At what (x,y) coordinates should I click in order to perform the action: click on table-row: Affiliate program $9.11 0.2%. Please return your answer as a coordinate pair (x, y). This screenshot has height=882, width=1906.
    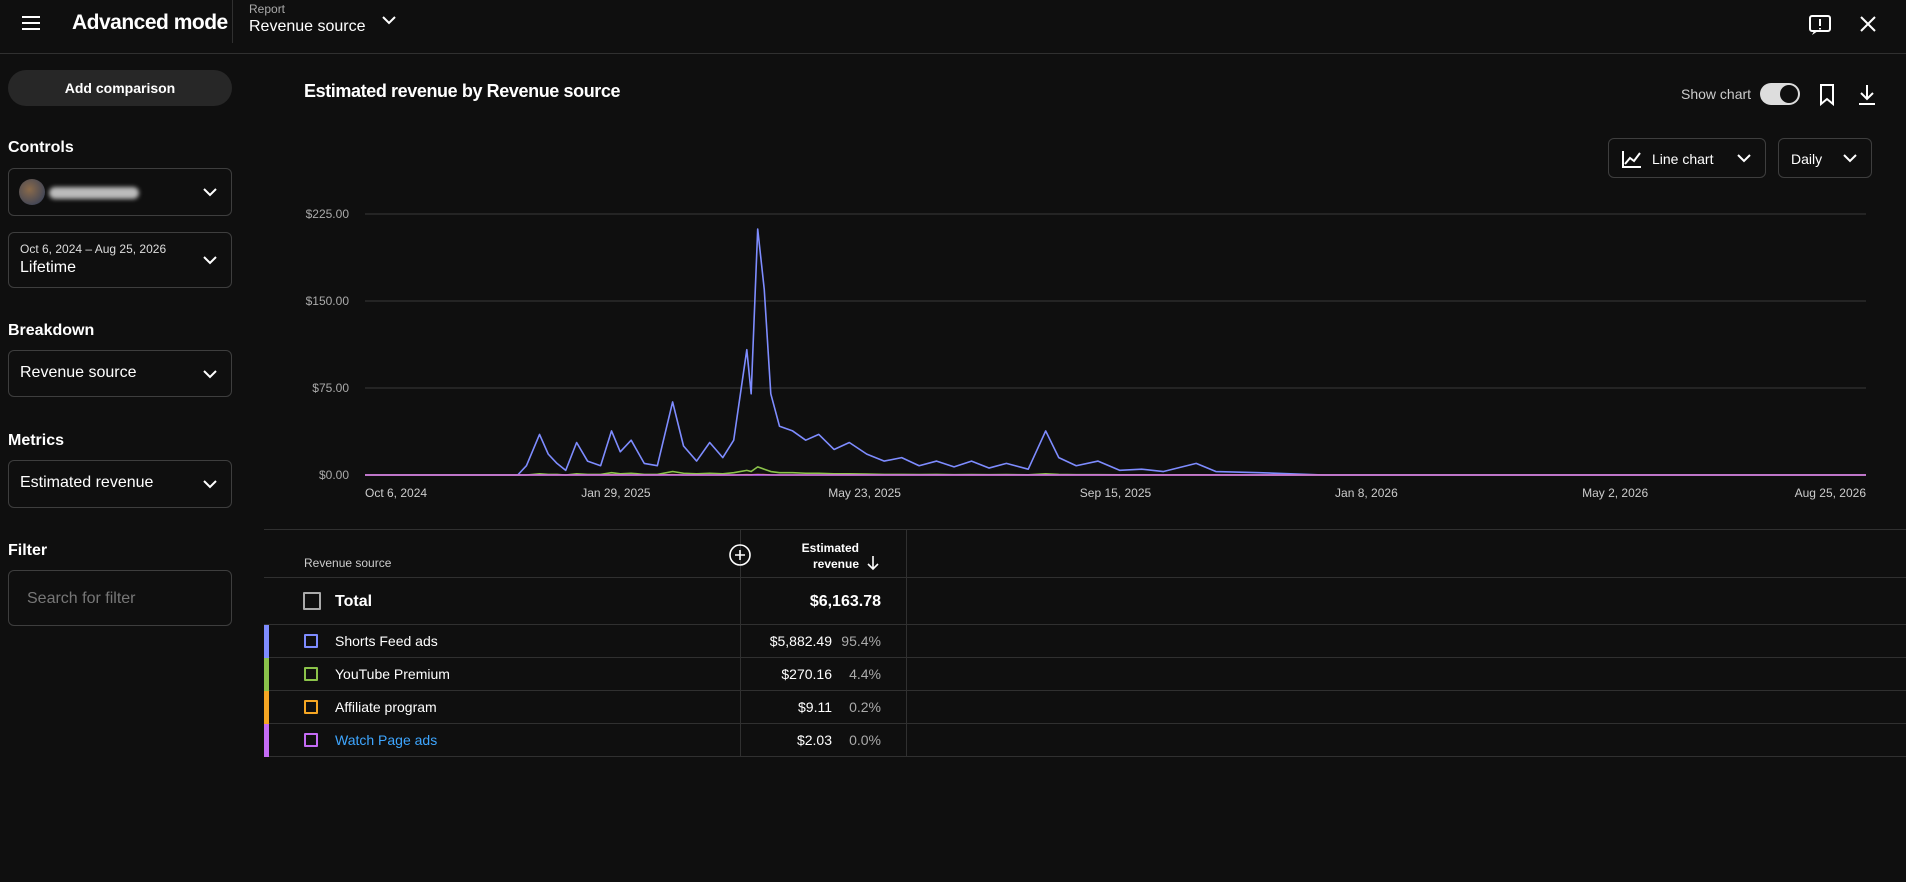
    Looking at the image, I should click on (1085, 707).